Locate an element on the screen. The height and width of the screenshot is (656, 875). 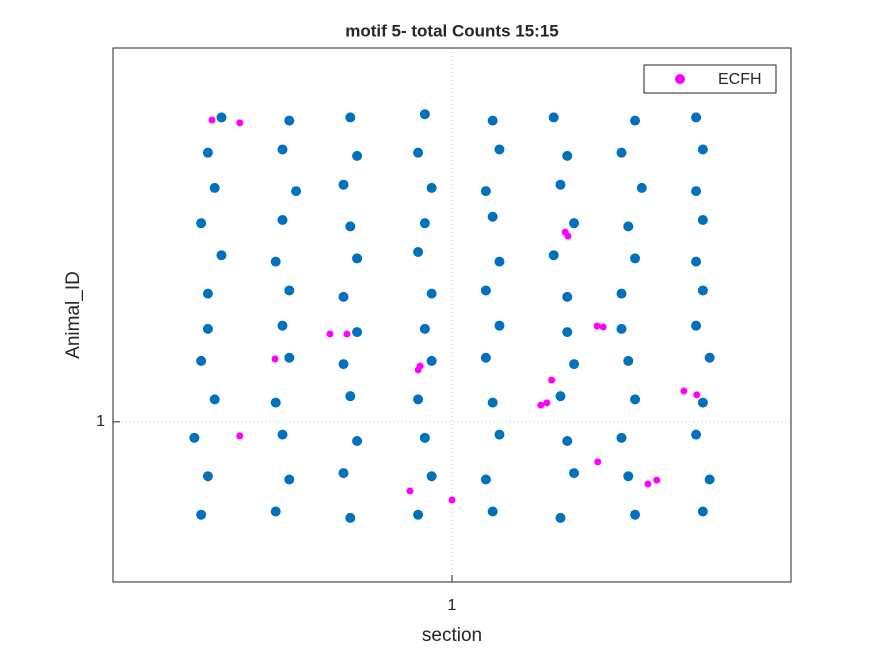
y-axis-label: Animal_ID is located at coordinates (73, 315).